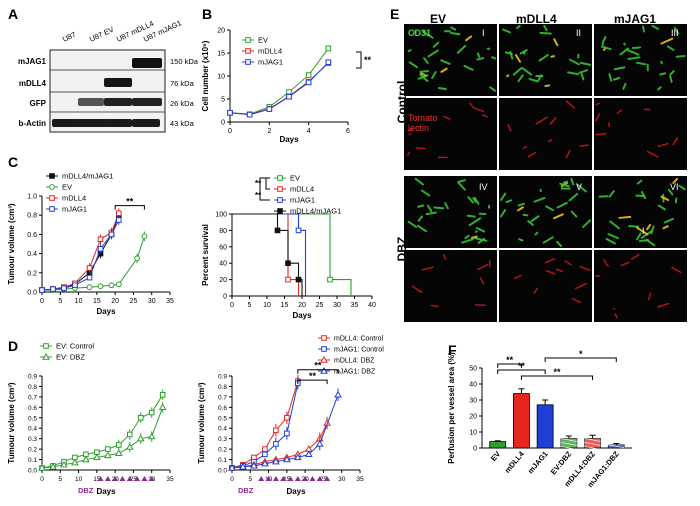  What do you see at coordinates (97, 301) in the screenshot?
I see `x-tick-label: 15` at bounding box center [97, 301].